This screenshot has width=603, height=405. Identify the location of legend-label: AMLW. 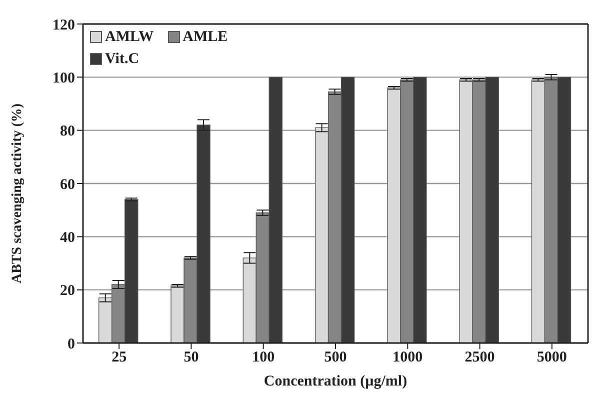
(129, 37).